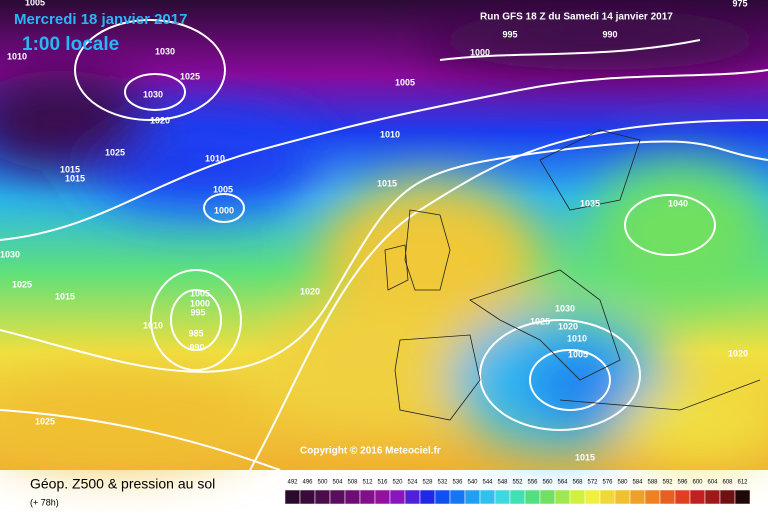 This screenshot has height=517, width=768. Describe the element at coordinates (622, 483) in the screenshot. I see `scale-label: 580` at that location.